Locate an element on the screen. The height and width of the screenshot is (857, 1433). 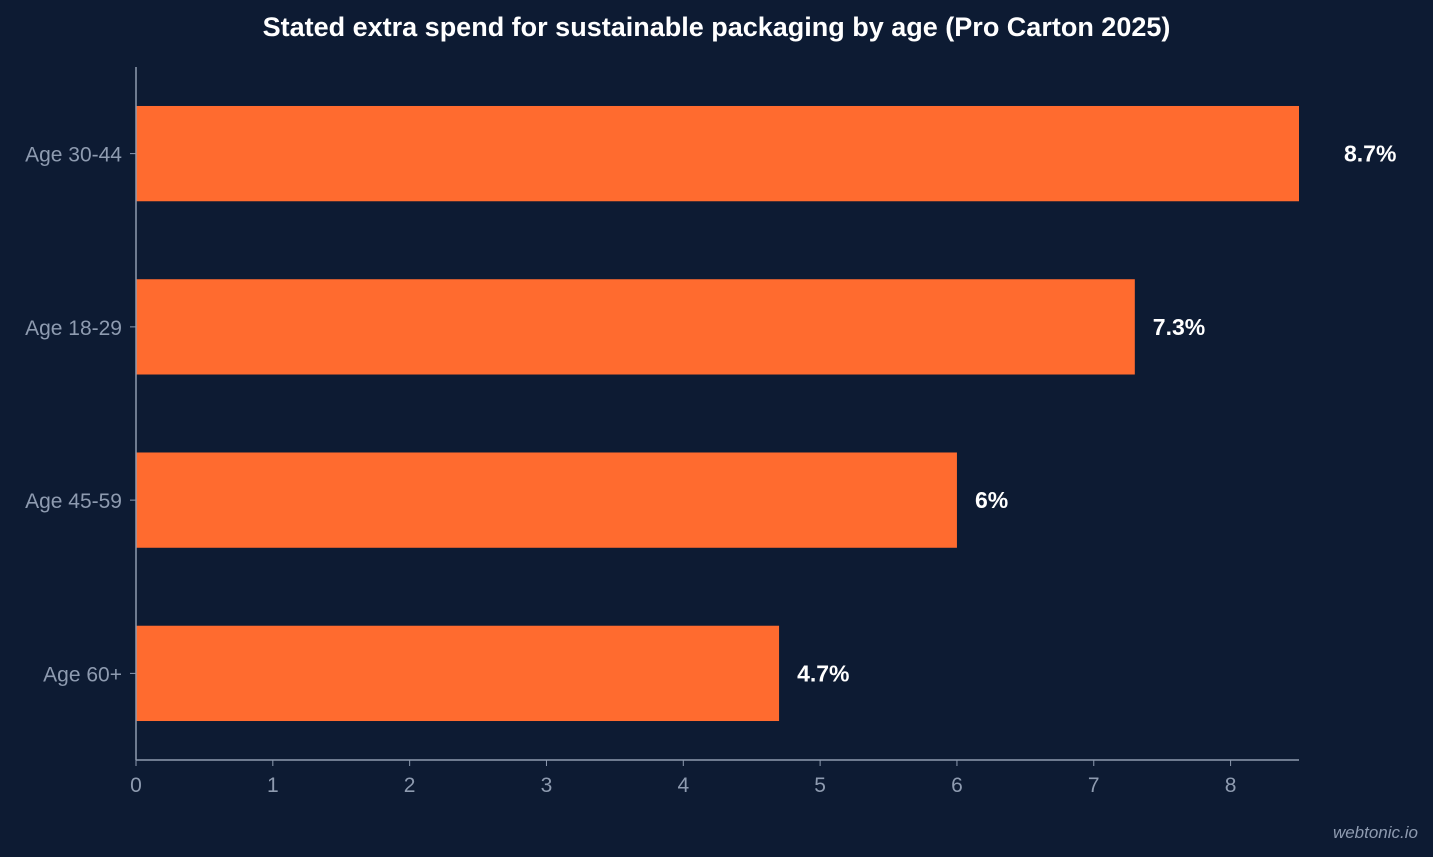
x-tick-label: 3 is located at coordinates (547, 785).